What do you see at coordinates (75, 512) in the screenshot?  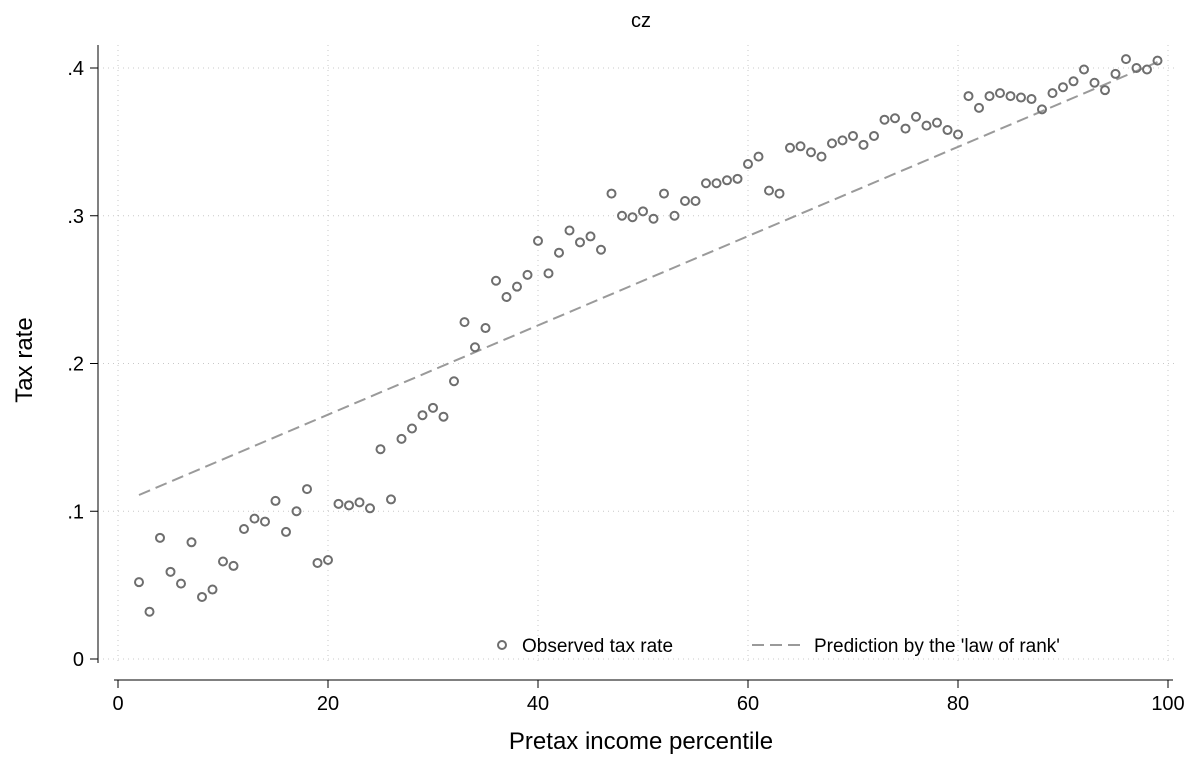 I see `y-tick-label: .1` at bounding box center [75, 512].